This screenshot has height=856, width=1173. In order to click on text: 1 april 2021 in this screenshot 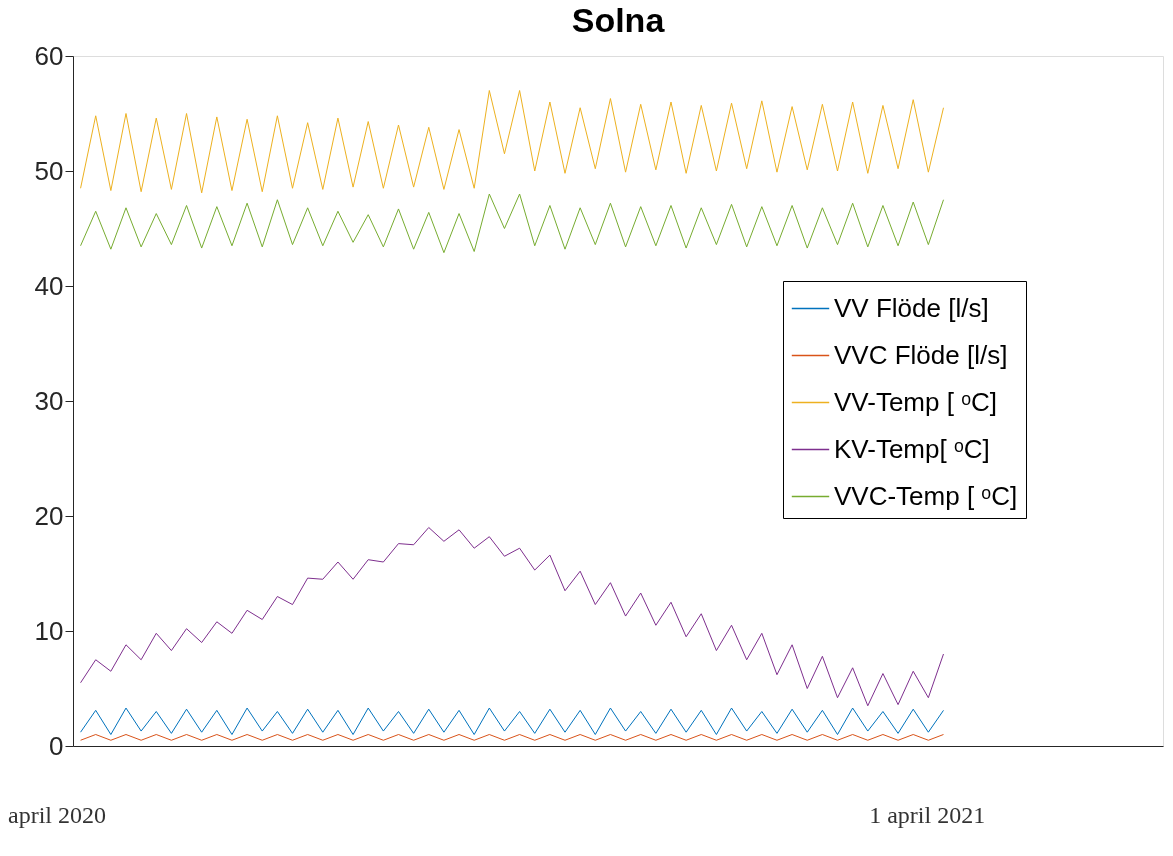, I will do `click(927, 815)`.